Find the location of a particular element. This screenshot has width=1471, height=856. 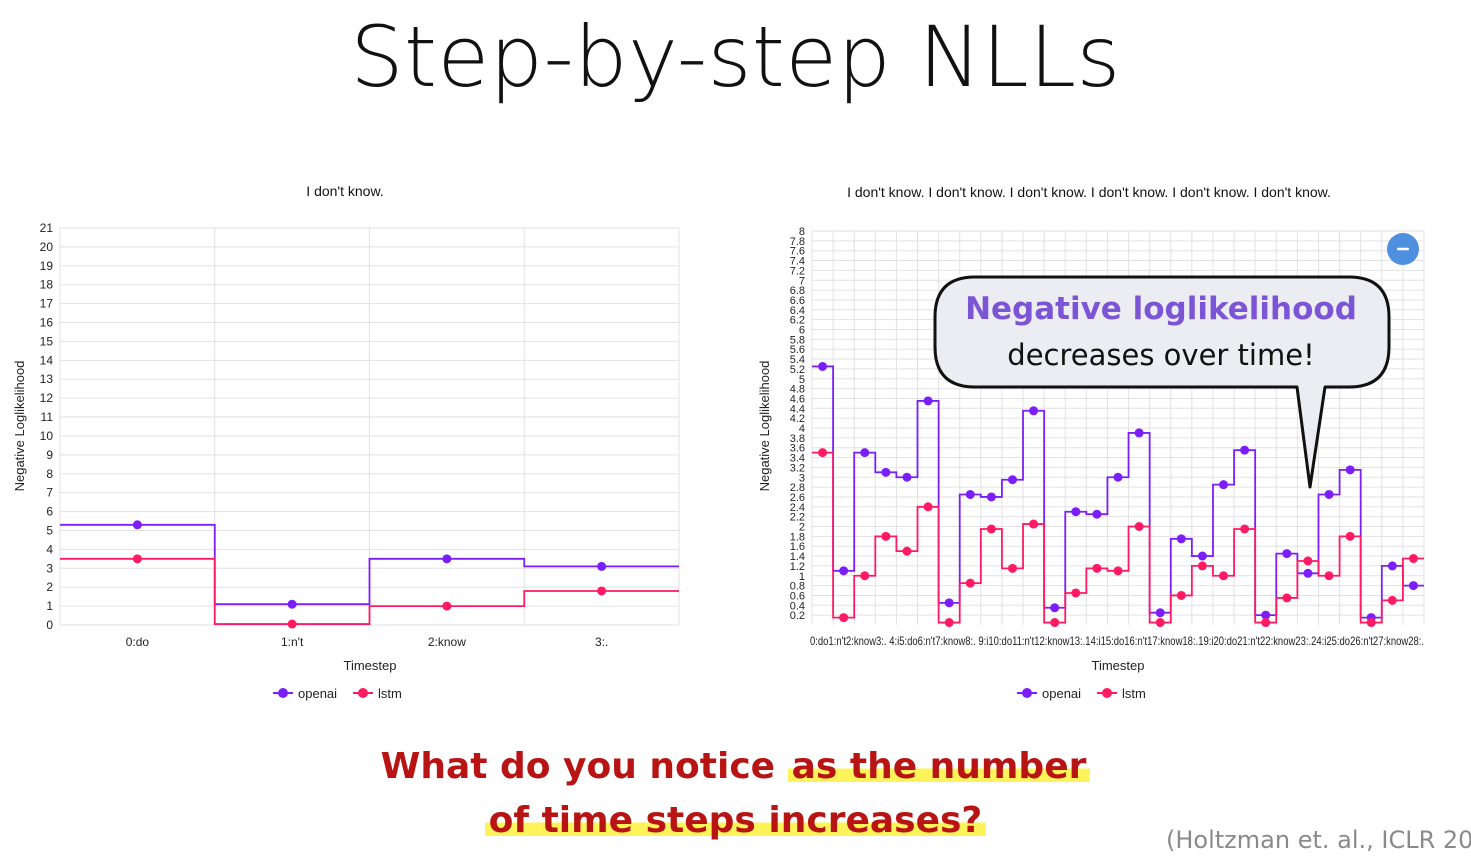

zoom-out-button is located at coordinates (1403, 249).